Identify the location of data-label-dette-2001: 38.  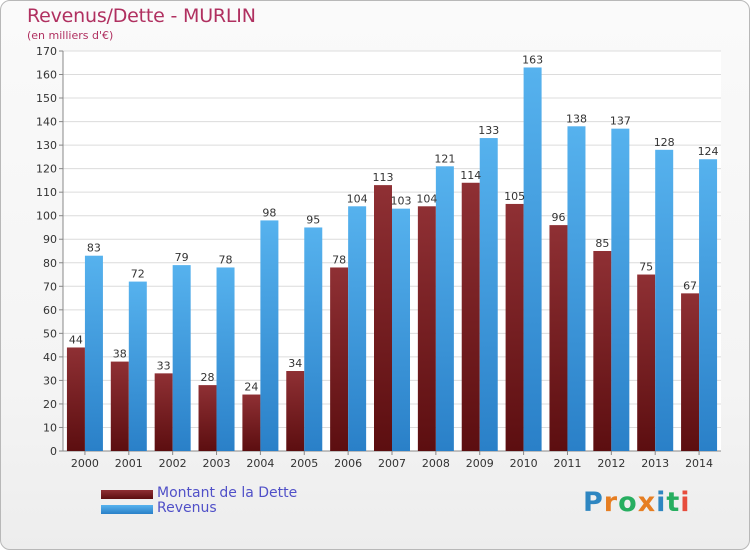
(120, 354).